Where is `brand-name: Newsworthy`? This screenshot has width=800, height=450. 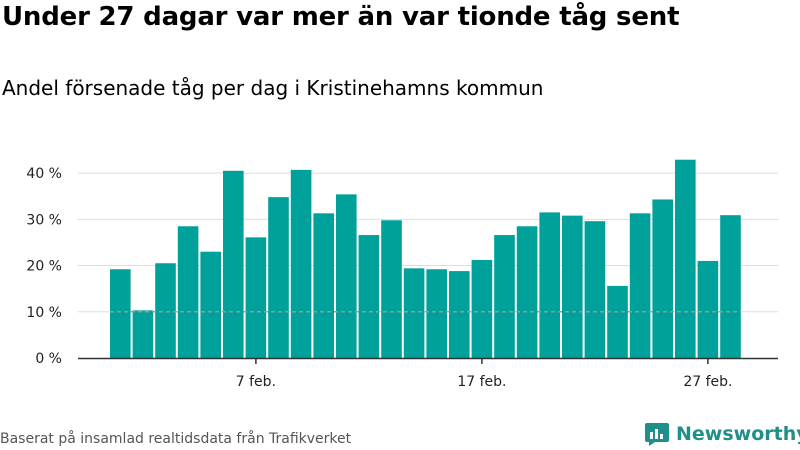
brand-name: Newsworthy is located at coordinates (738, 434).